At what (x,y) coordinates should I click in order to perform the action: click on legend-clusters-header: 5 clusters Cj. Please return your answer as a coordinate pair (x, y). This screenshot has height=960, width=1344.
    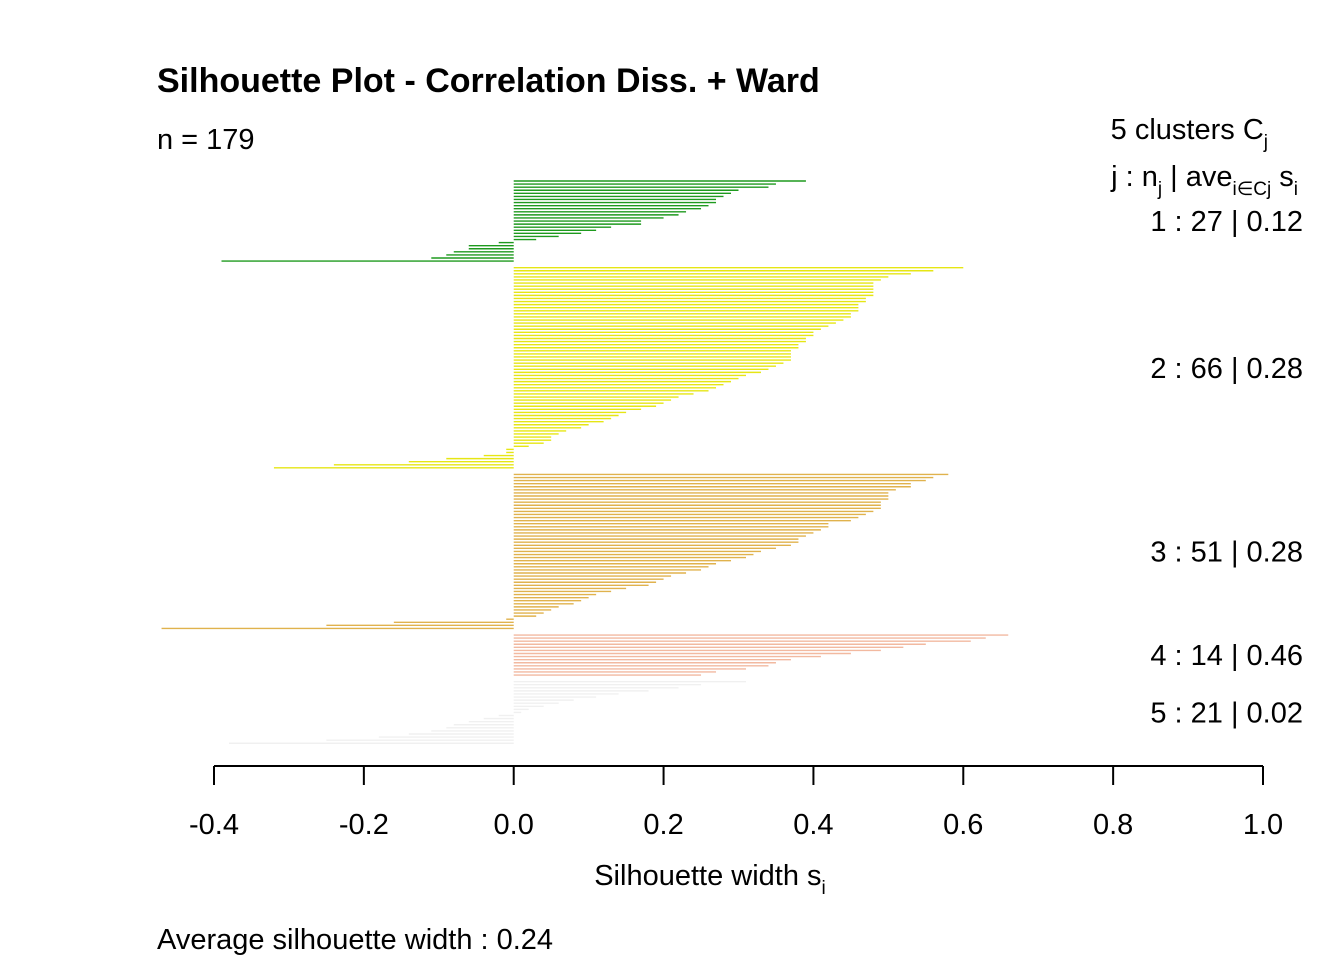
    Looking at the image, I should click on (1189, 133).